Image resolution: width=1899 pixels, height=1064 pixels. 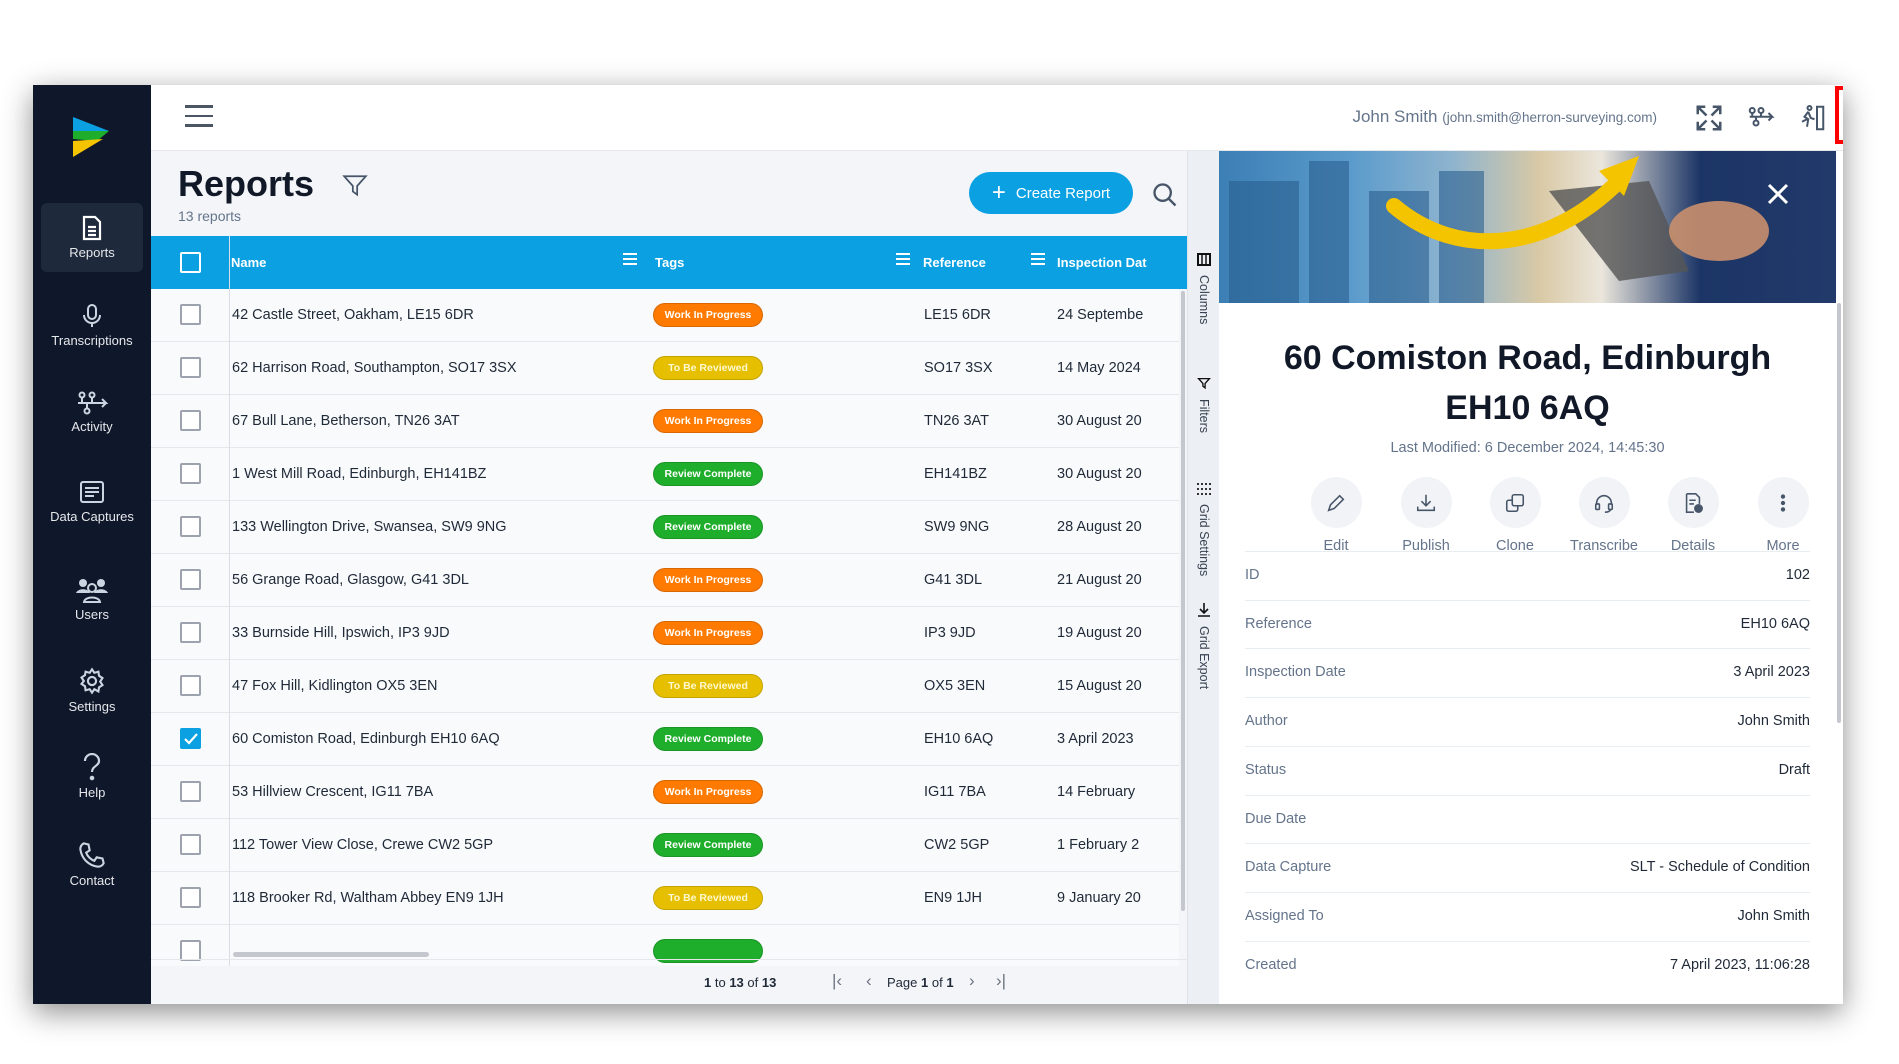 What do you see at coordinates (92, 706) in the screenshot?
I see `sidebar-item-label: Settings` at bounding box center [92, 706].